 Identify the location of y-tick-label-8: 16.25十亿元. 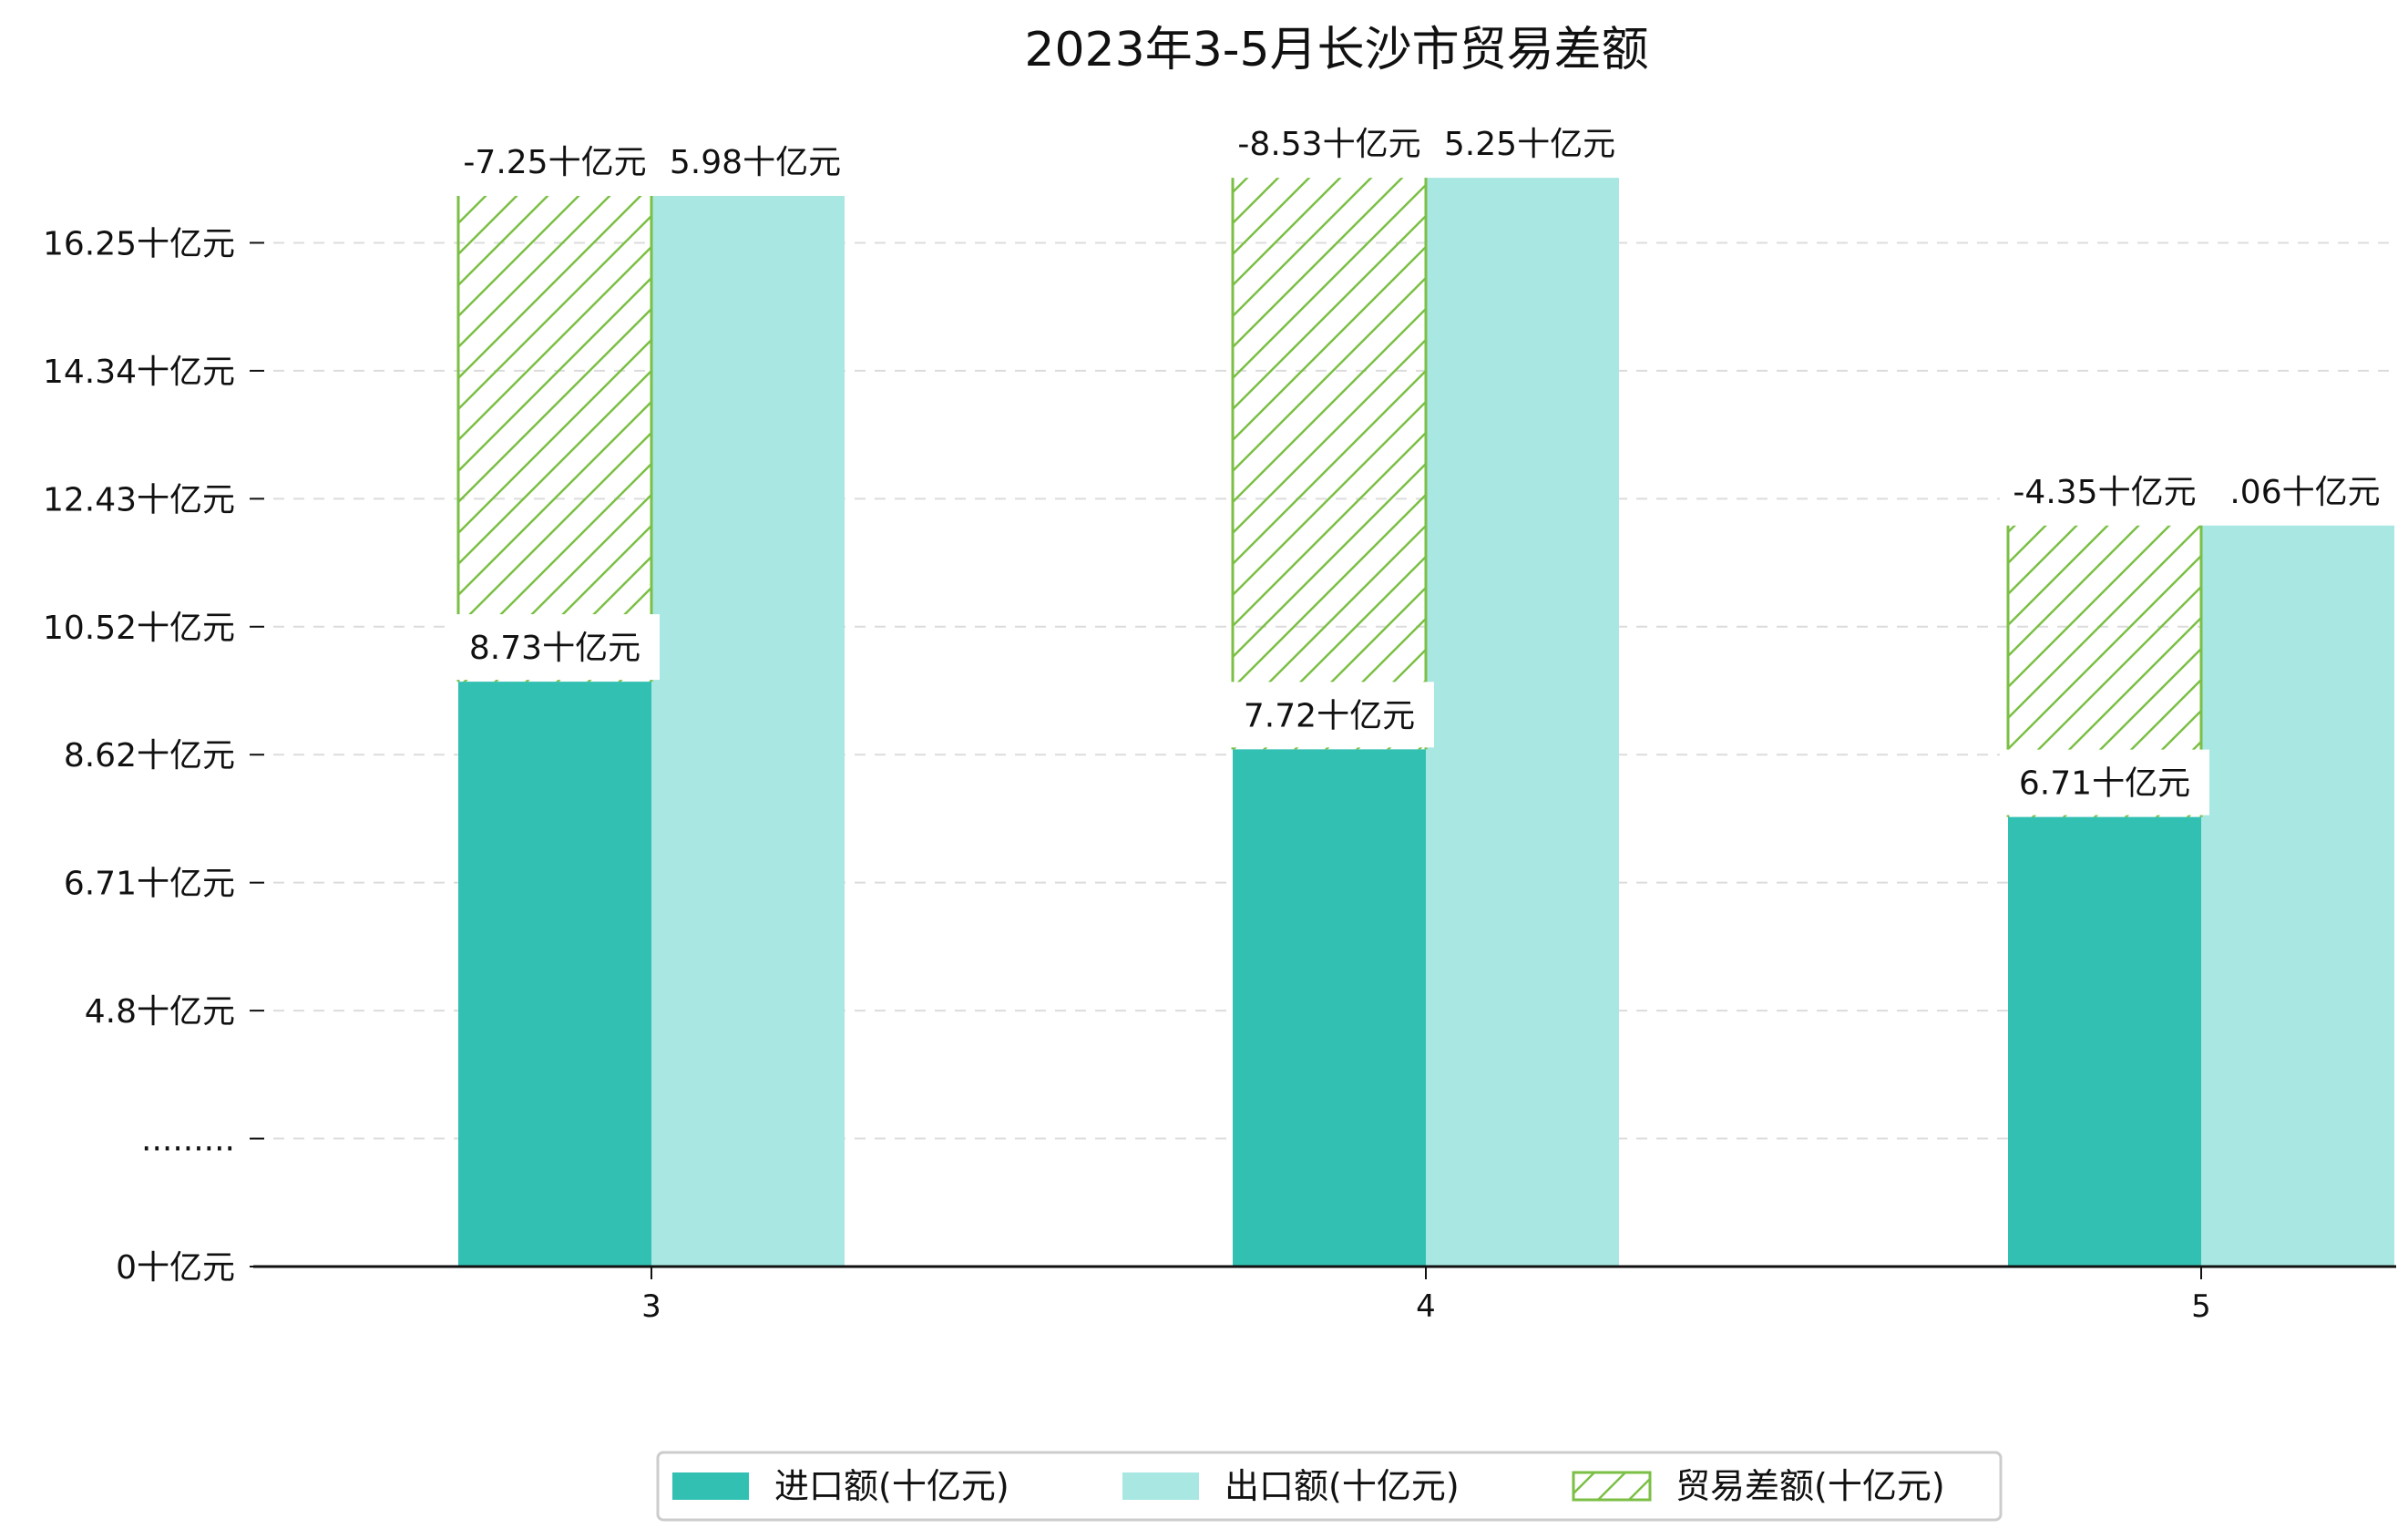
(139, 244).